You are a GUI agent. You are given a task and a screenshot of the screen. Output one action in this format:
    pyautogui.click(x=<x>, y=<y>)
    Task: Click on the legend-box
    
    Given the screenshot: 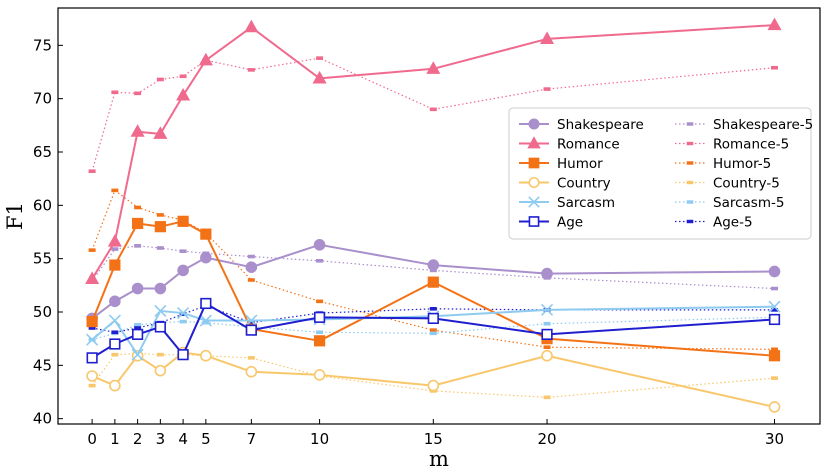 What is the action you would take?
    pyautogui.click(x=660, y=173)
    